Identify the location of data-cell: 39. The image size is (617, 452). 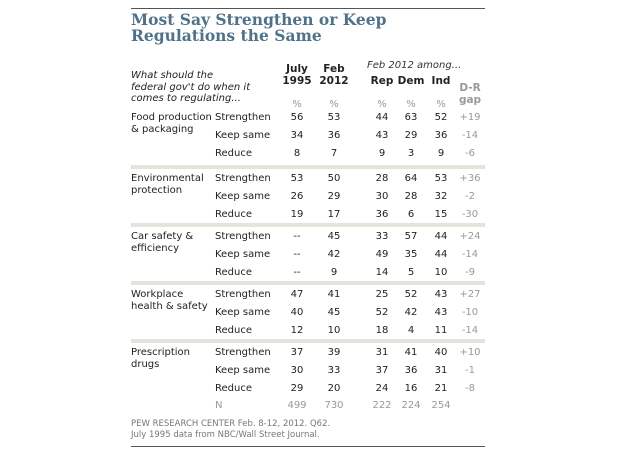
(334, 352).